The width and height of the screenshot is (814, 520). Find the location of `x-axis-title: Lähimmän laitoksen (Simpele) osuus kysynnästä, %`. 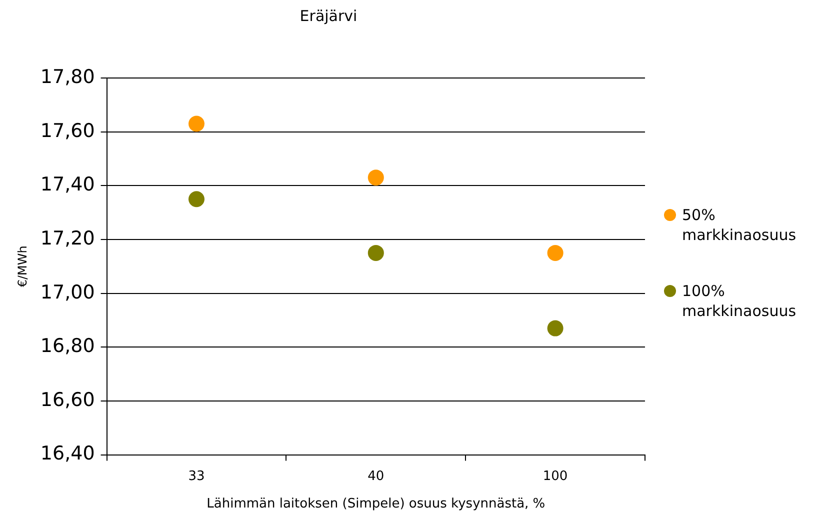

x-axis-title: Lähimmän laitoksen (Simpele) osuus kysynnästä, % is located at coordinates (376, 504).